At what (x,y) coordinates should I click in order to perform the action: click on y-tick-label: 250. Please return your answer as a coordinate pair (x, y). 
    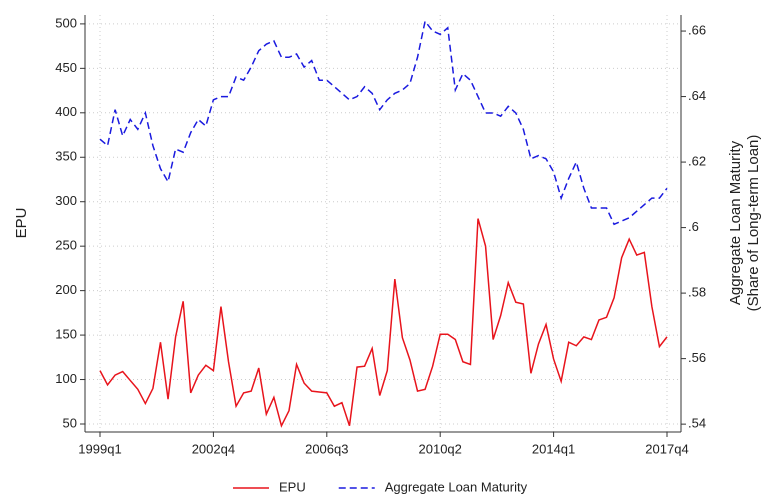
    Looking at the image, I should click on (66, 245).